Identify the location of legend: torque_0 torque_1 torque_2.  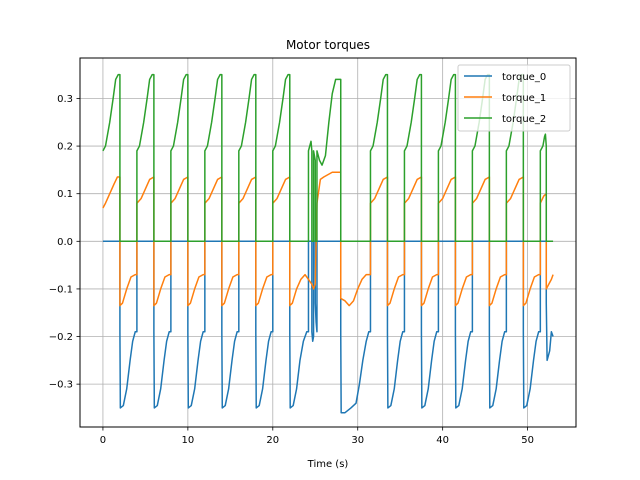
(514, 98).